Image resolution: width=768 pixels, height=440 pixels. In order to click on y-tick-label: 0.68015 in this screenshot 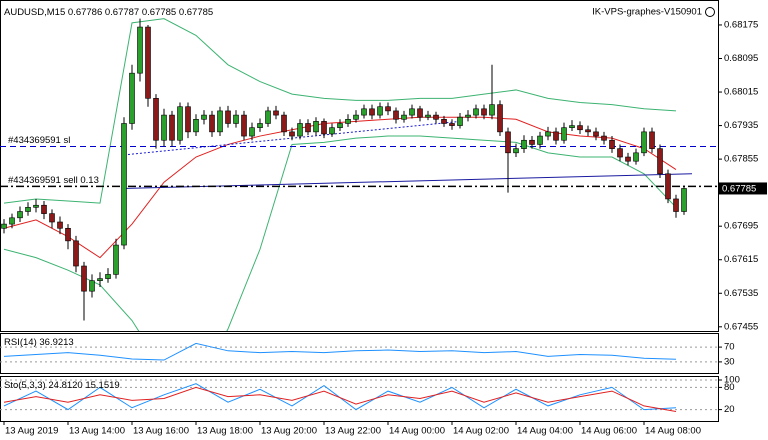, I will do `click(741, 92)`.